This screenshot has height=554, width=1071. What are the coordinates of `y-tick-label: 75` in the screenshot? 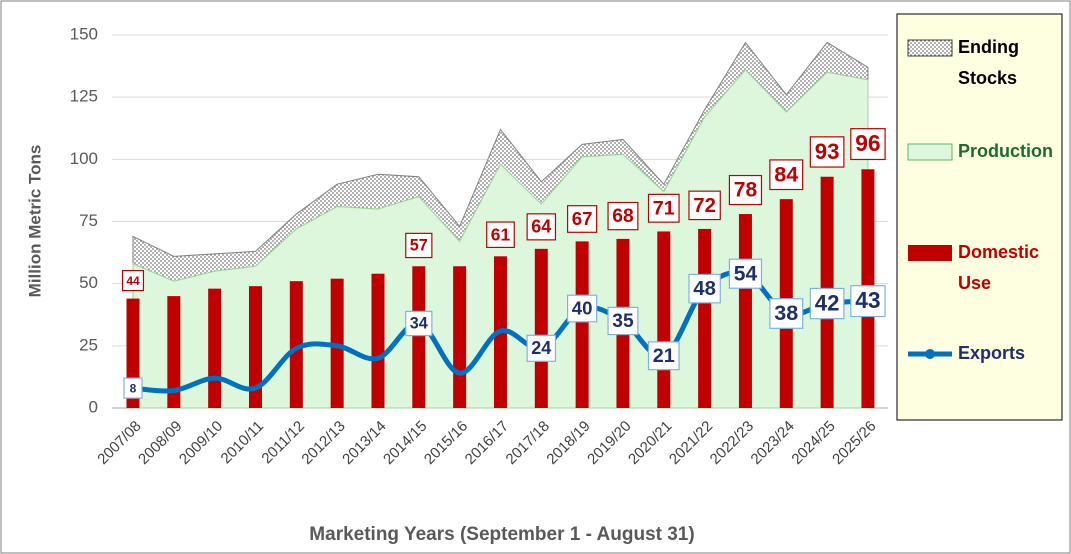 It's located at (88, 220).